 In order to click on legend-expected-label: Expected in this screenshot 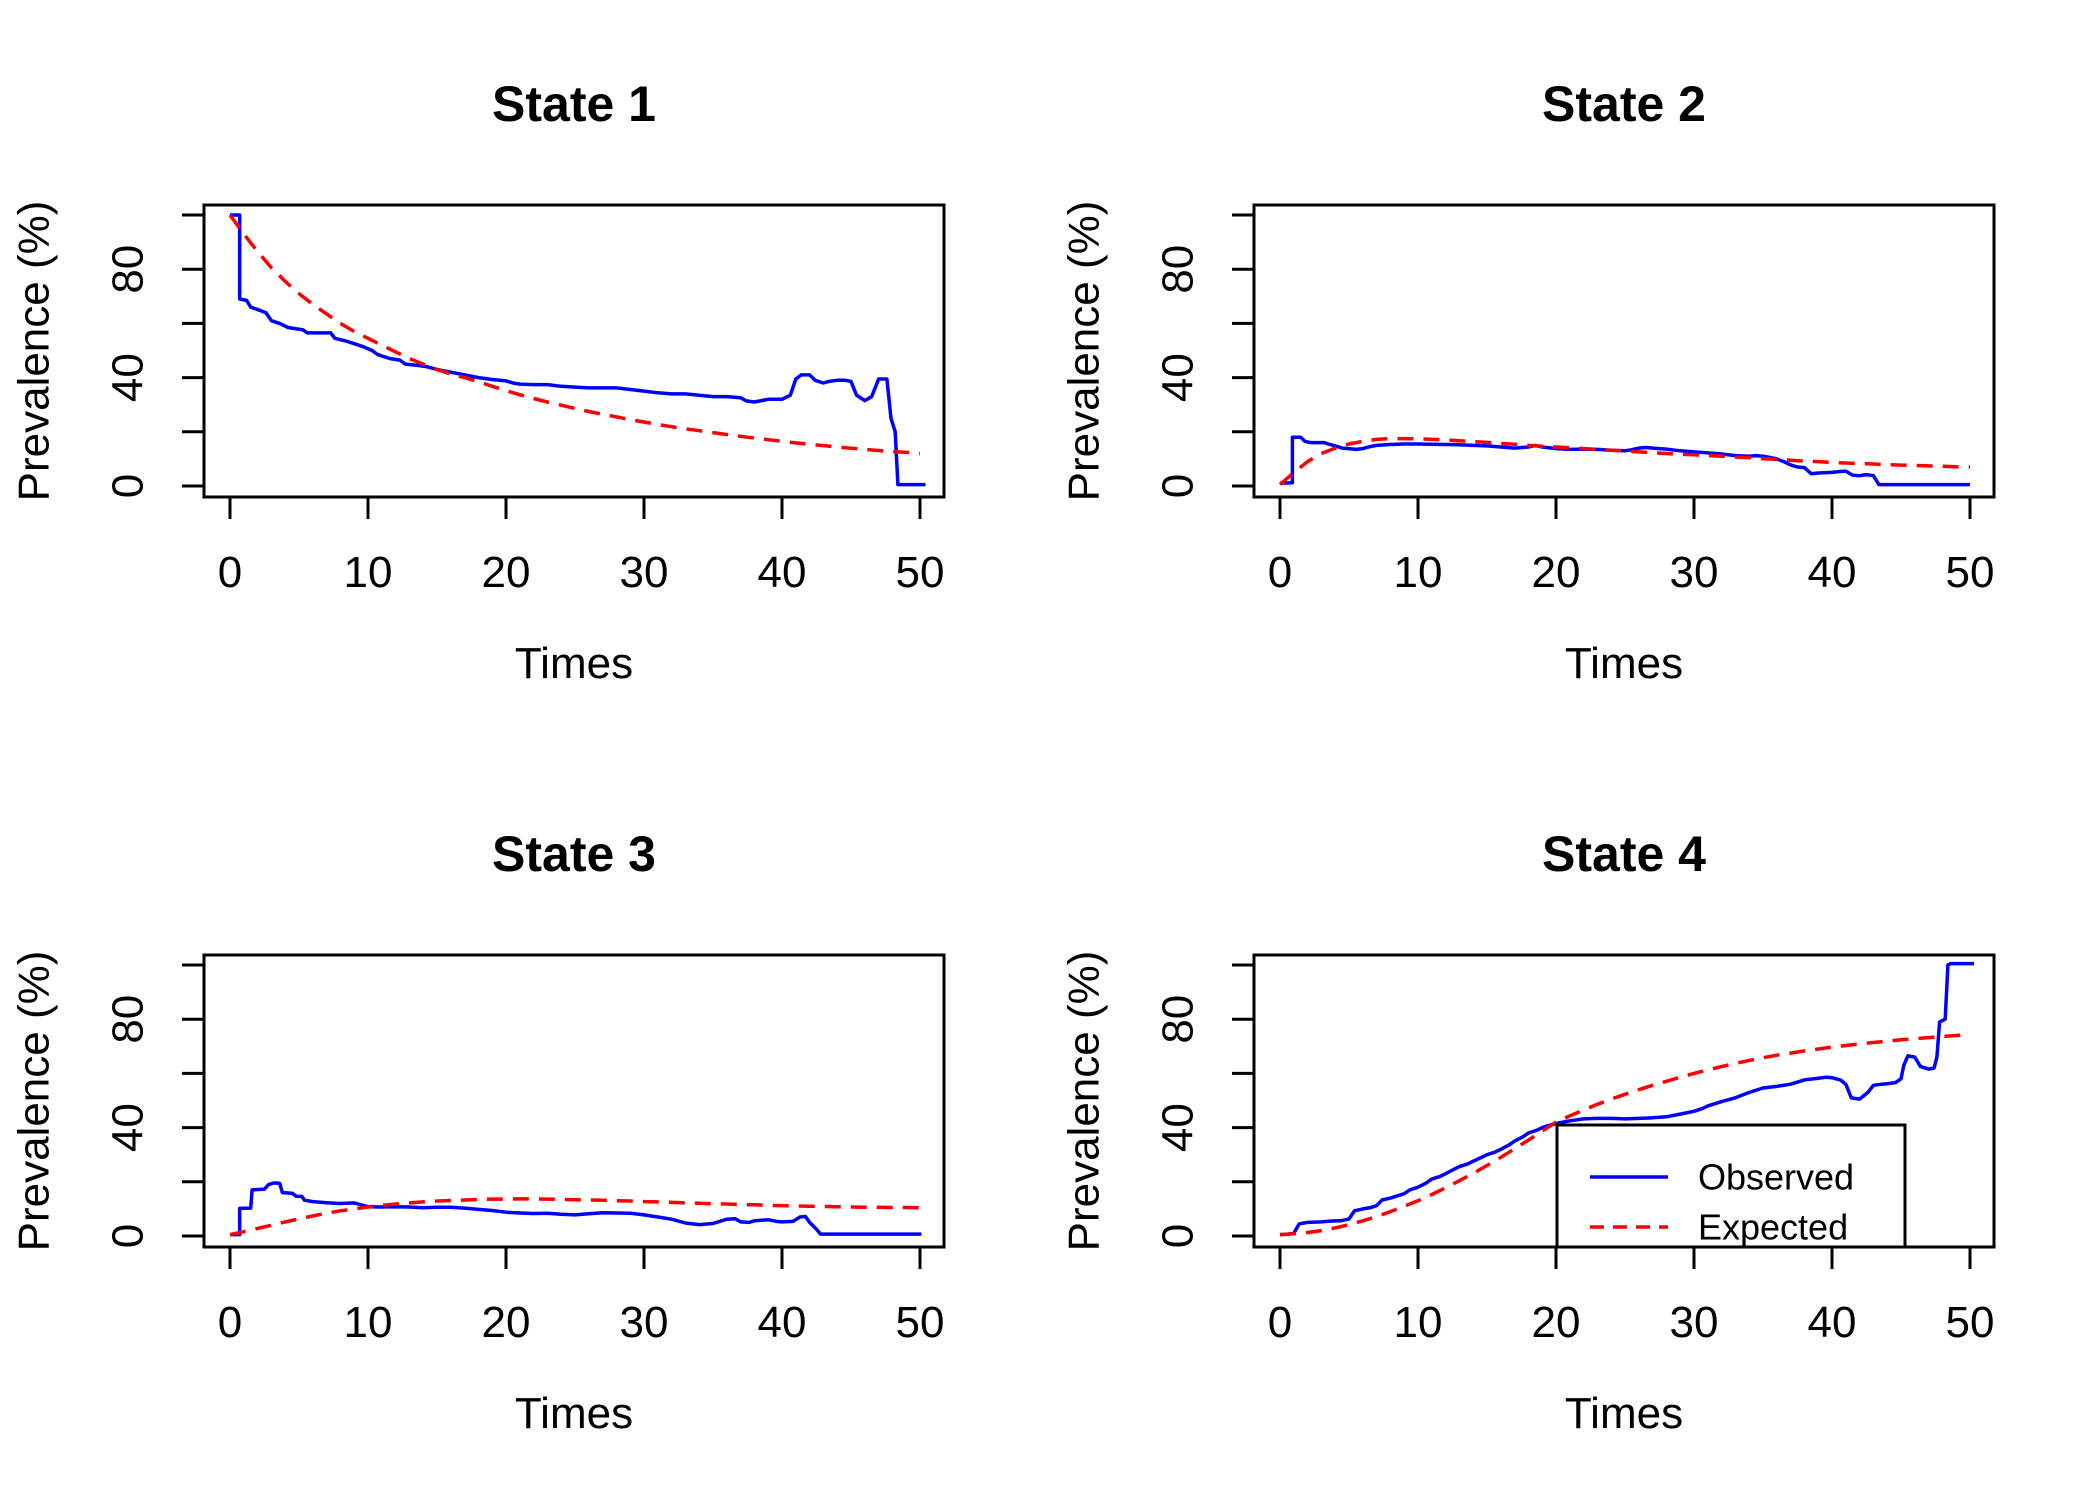, I will do `click(1773, 1227)`.